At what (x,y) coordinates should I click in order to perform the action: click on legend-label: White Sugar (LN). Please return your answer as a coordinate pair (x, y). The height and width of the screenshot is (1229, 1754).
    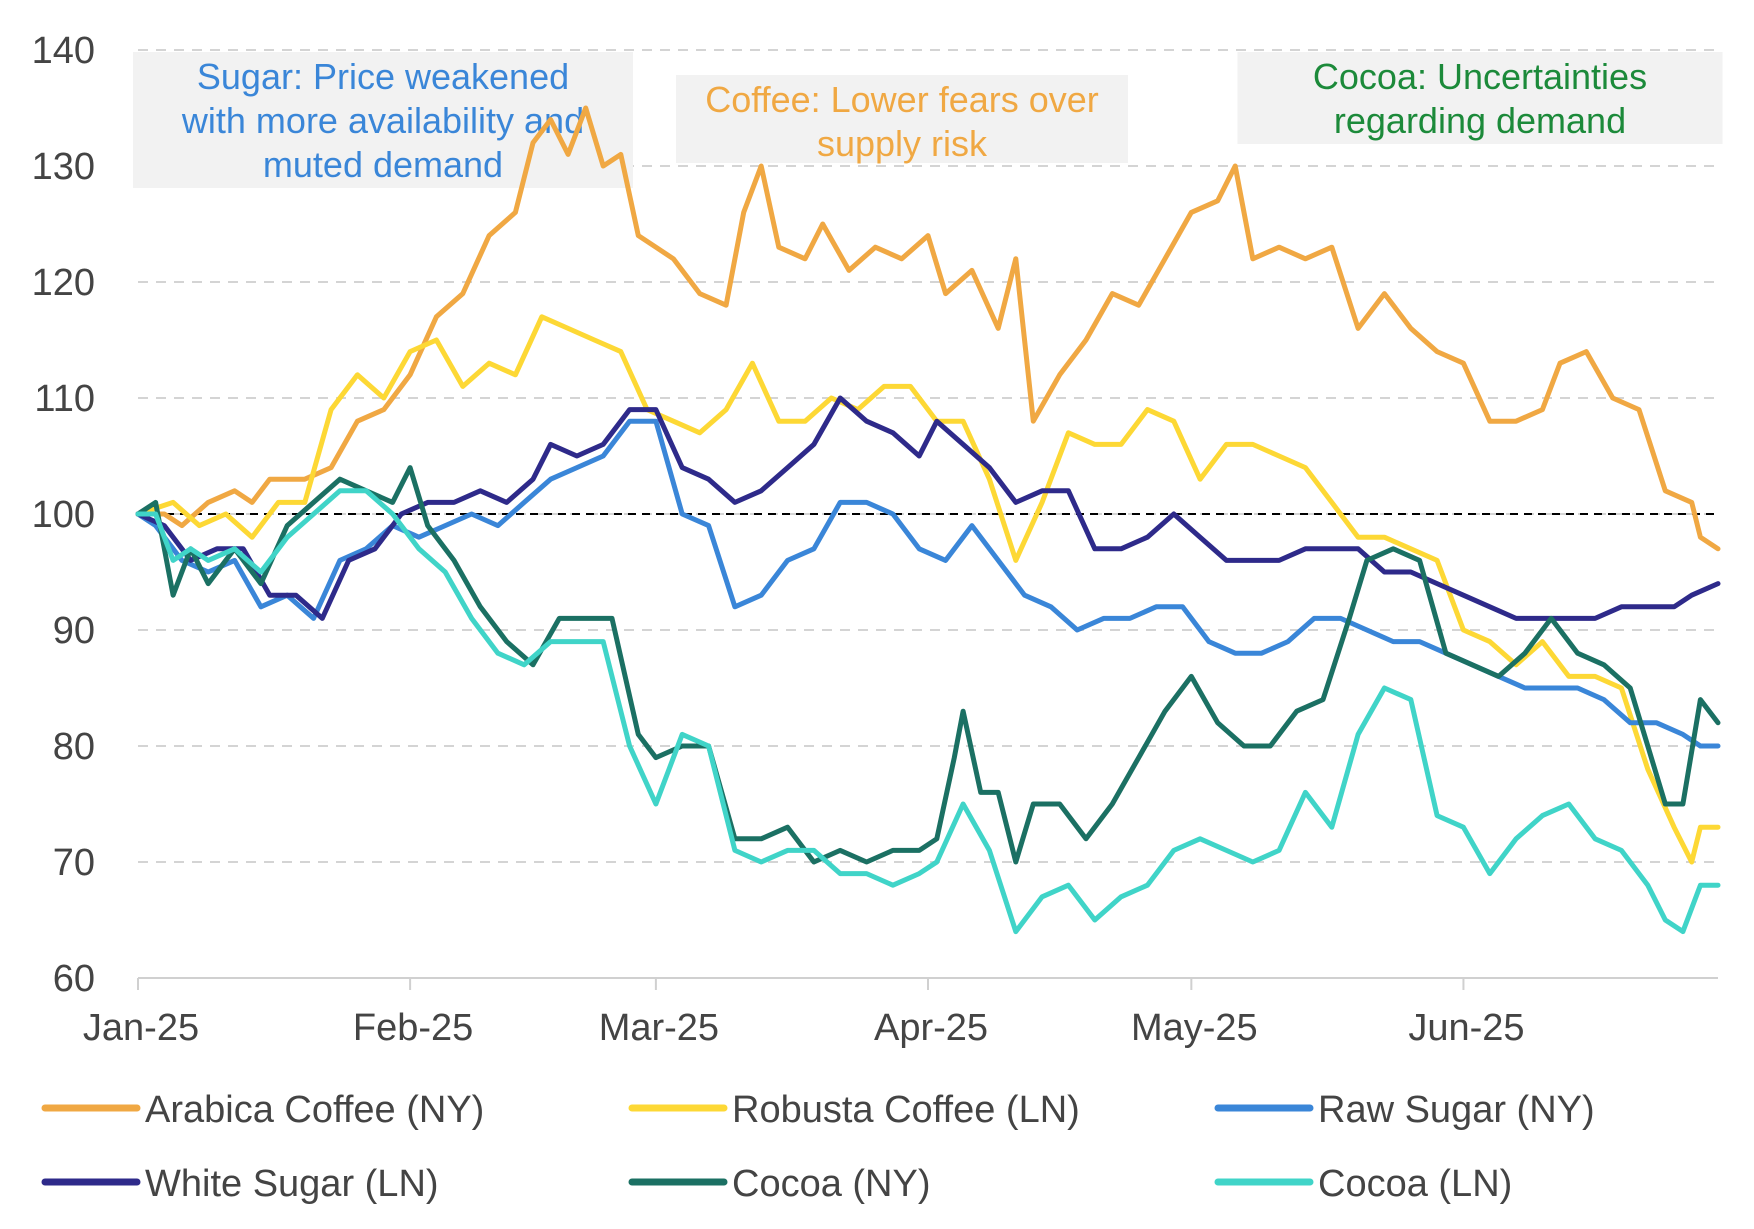
    Looking at the image, I should click on (292, 1184).